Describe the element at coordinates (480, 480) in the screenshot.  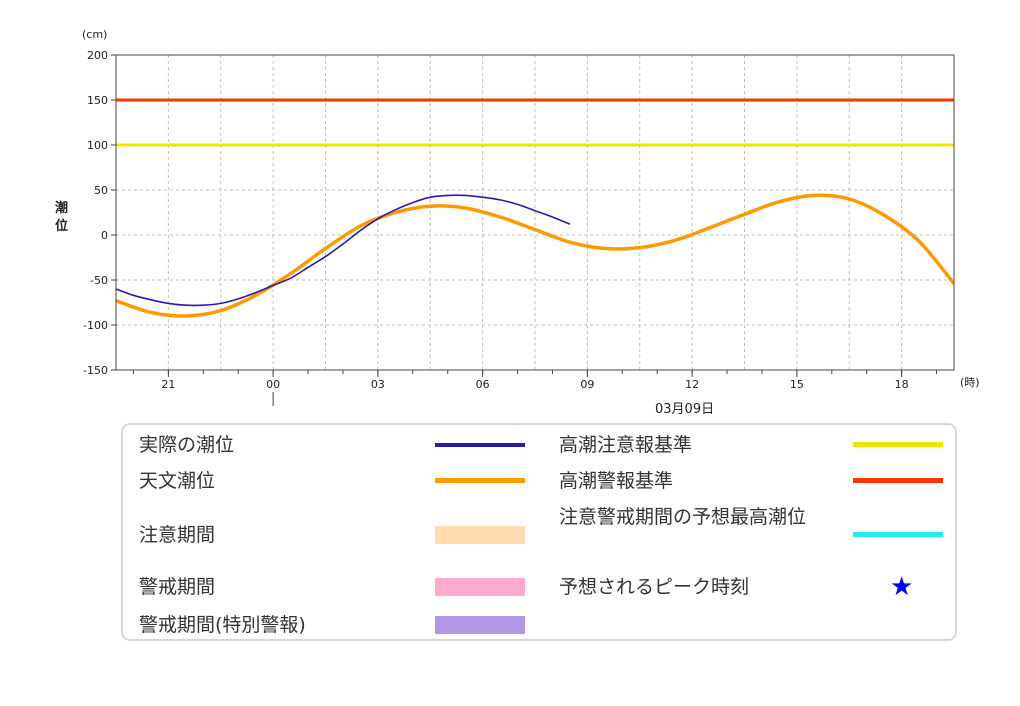
I see `legend-swatch-astronomical-tide` at that location.